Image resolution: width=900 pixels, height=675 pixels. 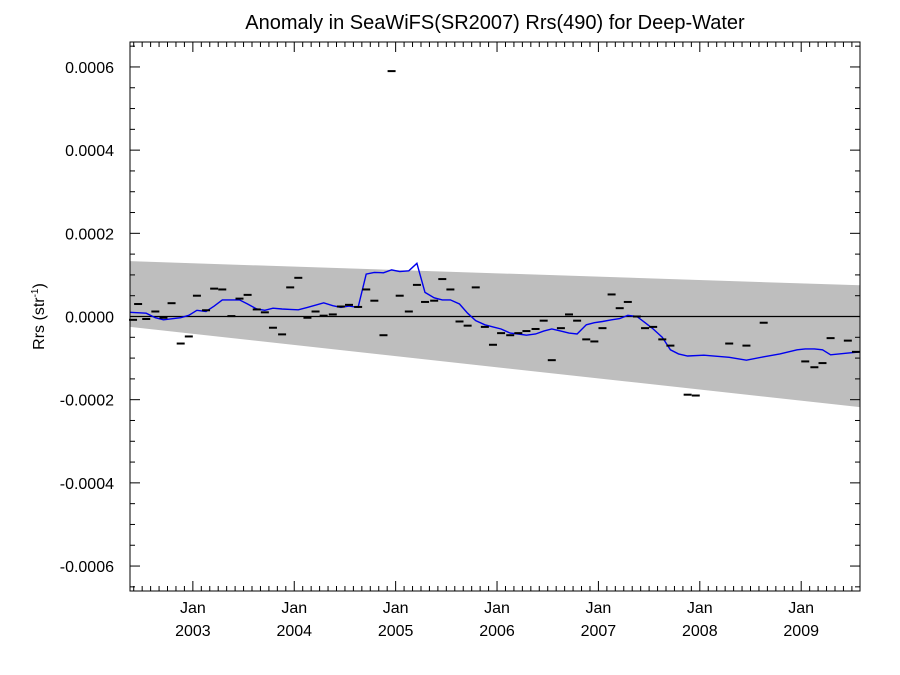 What do you see at coordinates (89, 318) in the screenshot?
I see `y-tick-label: 0.0000` at bounding box center [89, 318].